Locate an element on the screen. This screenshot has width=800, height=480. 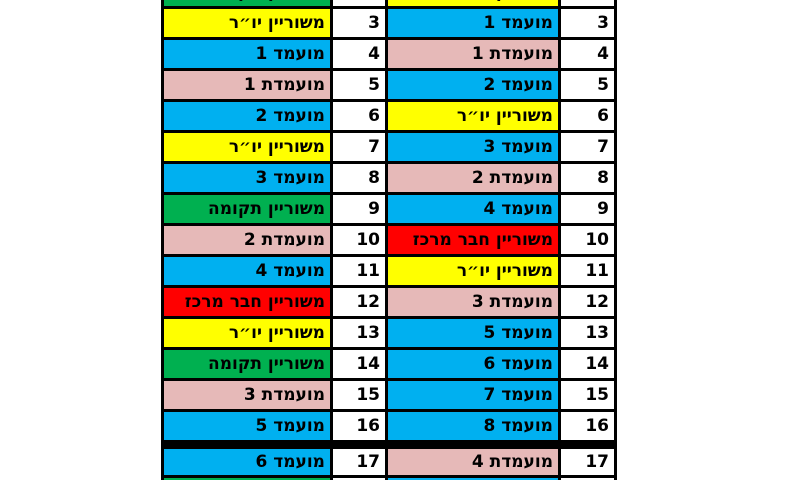
table-row: משוריין יו״ר 2 is located at coordinates (501, 4).